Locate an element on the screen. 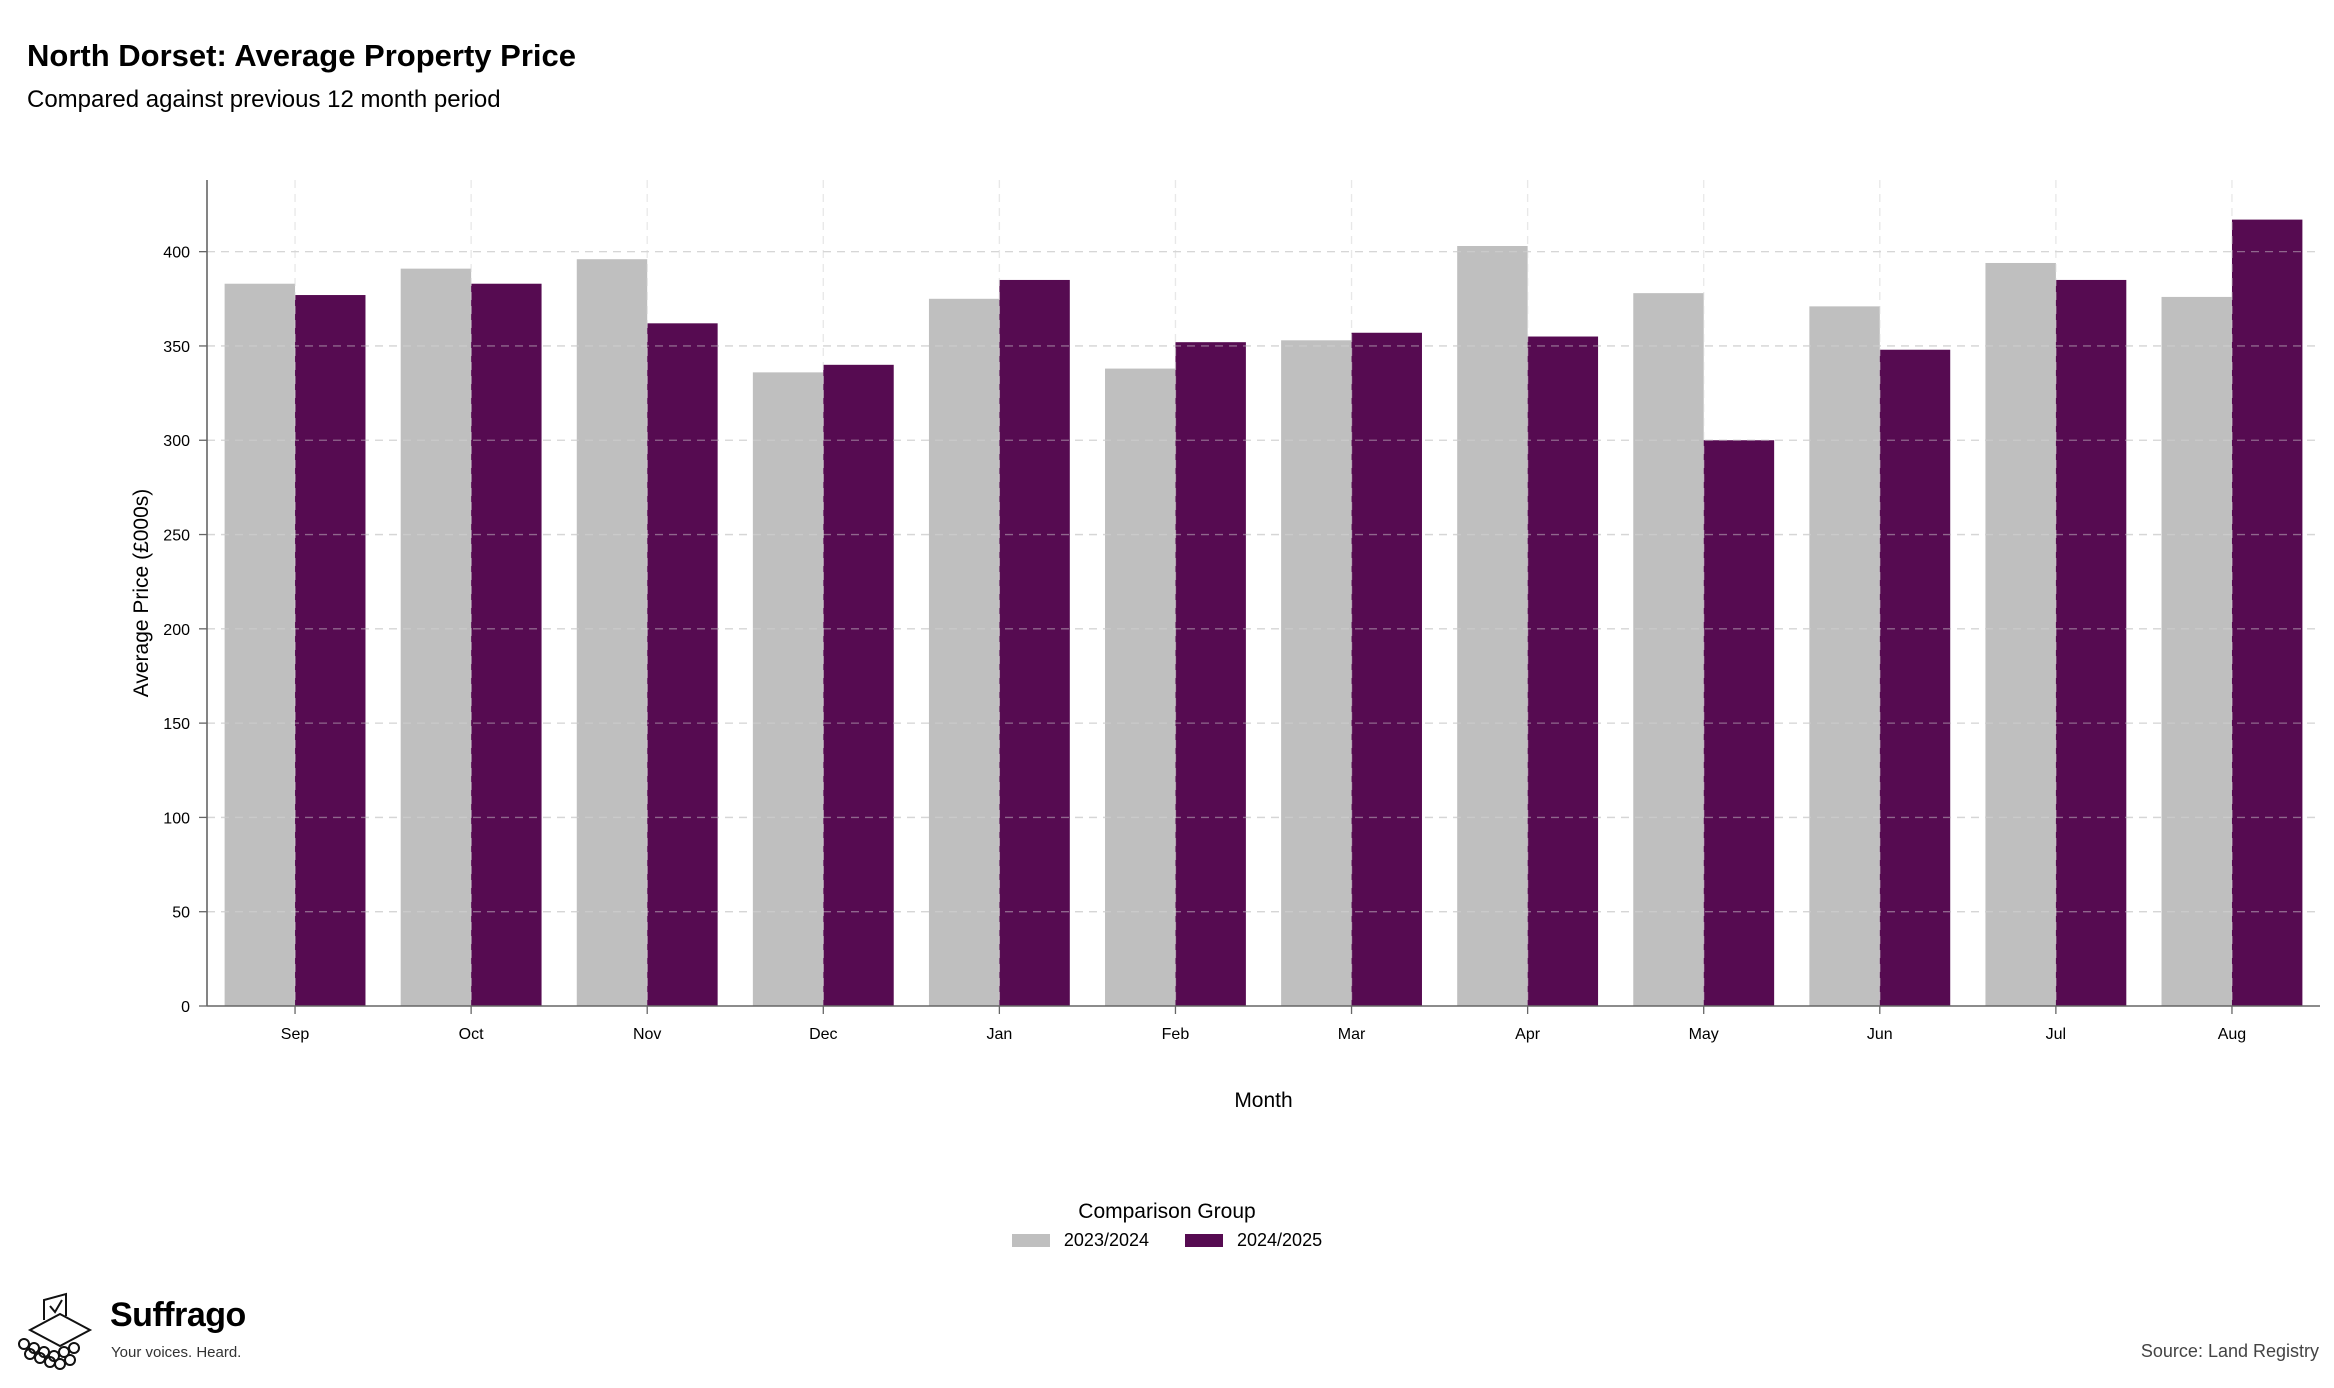  legend: Comparison Group 2023/2024 2024/2025 is located at coordinates (1167, 1225).